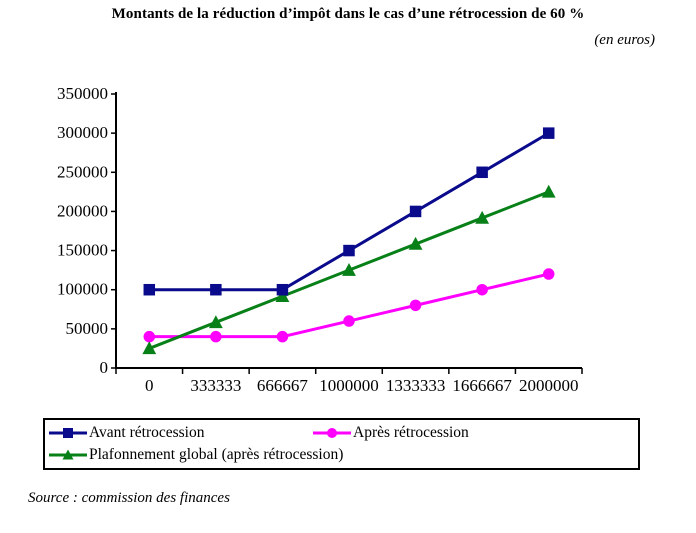  Describe the element at coordinates (82, 289) in the screenshot. I see `y-tick-label: 100000` at that location.